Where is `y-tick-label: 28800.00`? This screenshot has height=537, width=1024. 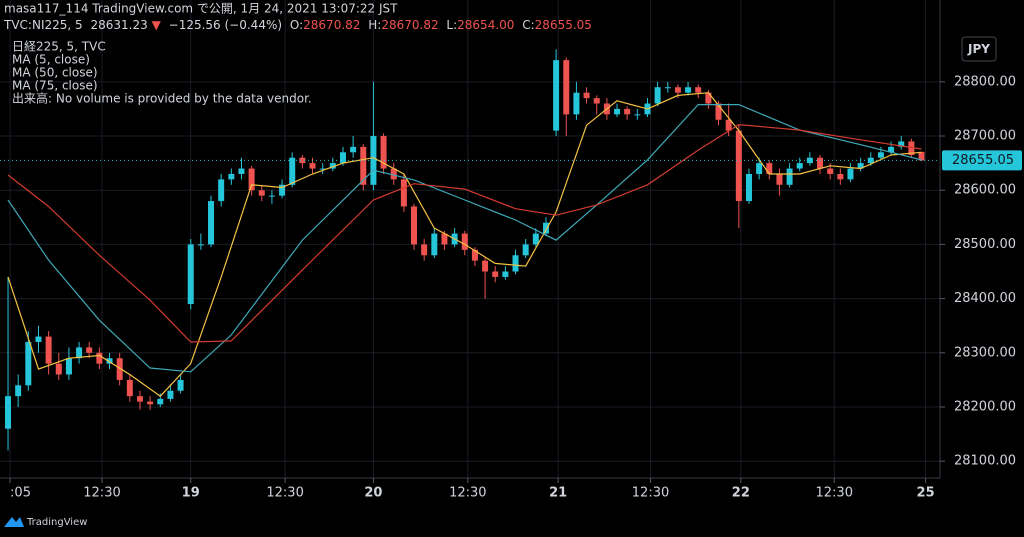 y-tick-label: 28800.00 is located at coordinates (985, 81).